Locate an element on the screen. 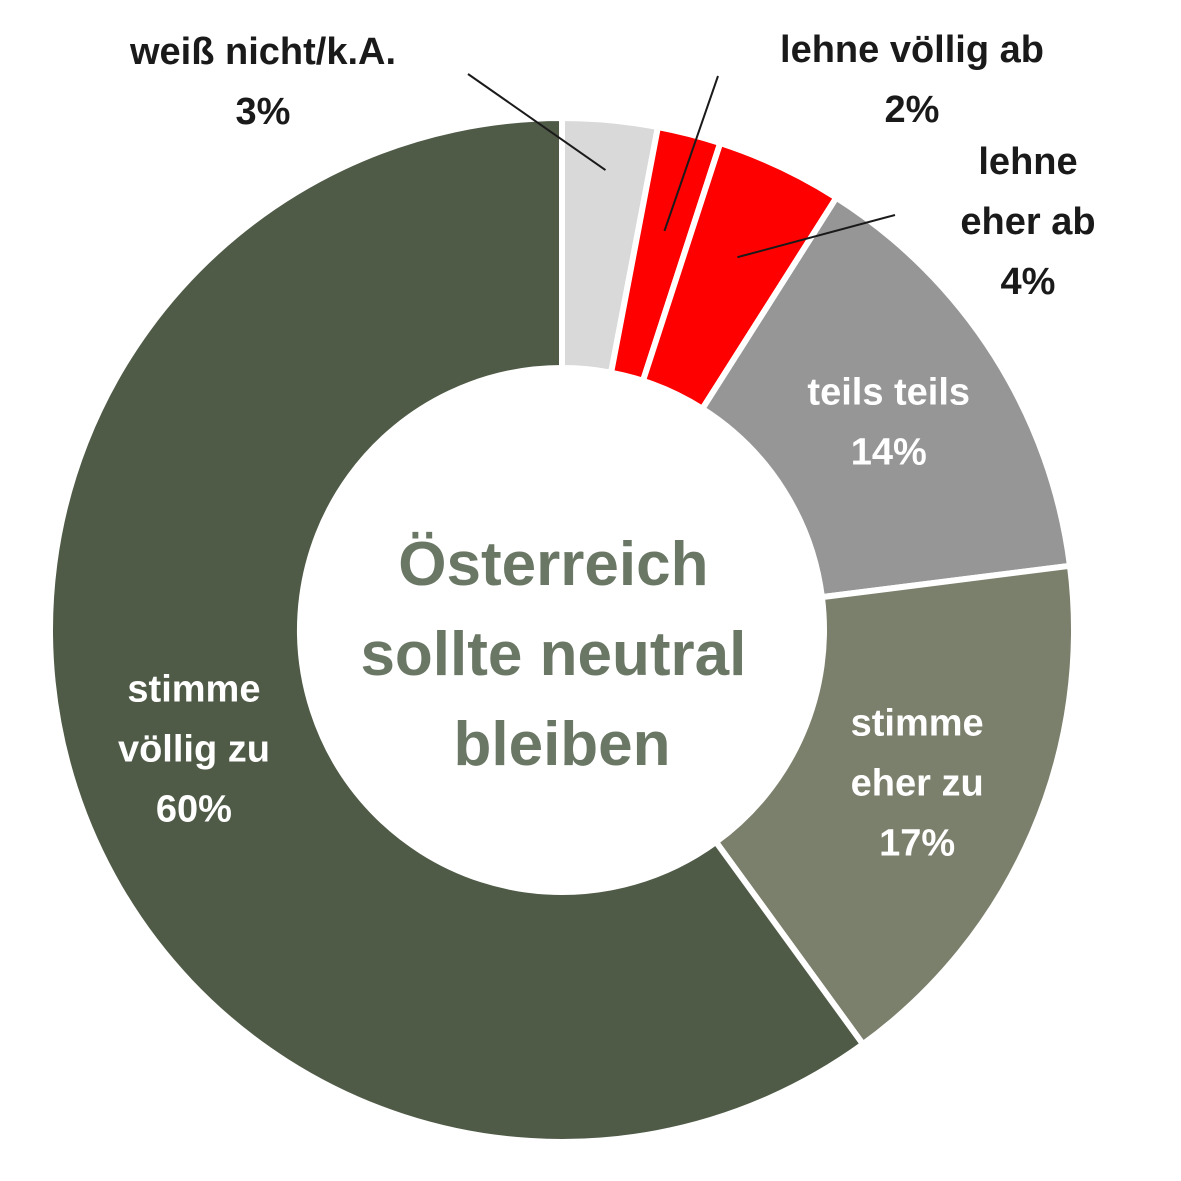 This screenshot has height=1181, width=1181. label-lehne-eher-ab: lehne eher ab 4% is located at coordinates (1027, 222).